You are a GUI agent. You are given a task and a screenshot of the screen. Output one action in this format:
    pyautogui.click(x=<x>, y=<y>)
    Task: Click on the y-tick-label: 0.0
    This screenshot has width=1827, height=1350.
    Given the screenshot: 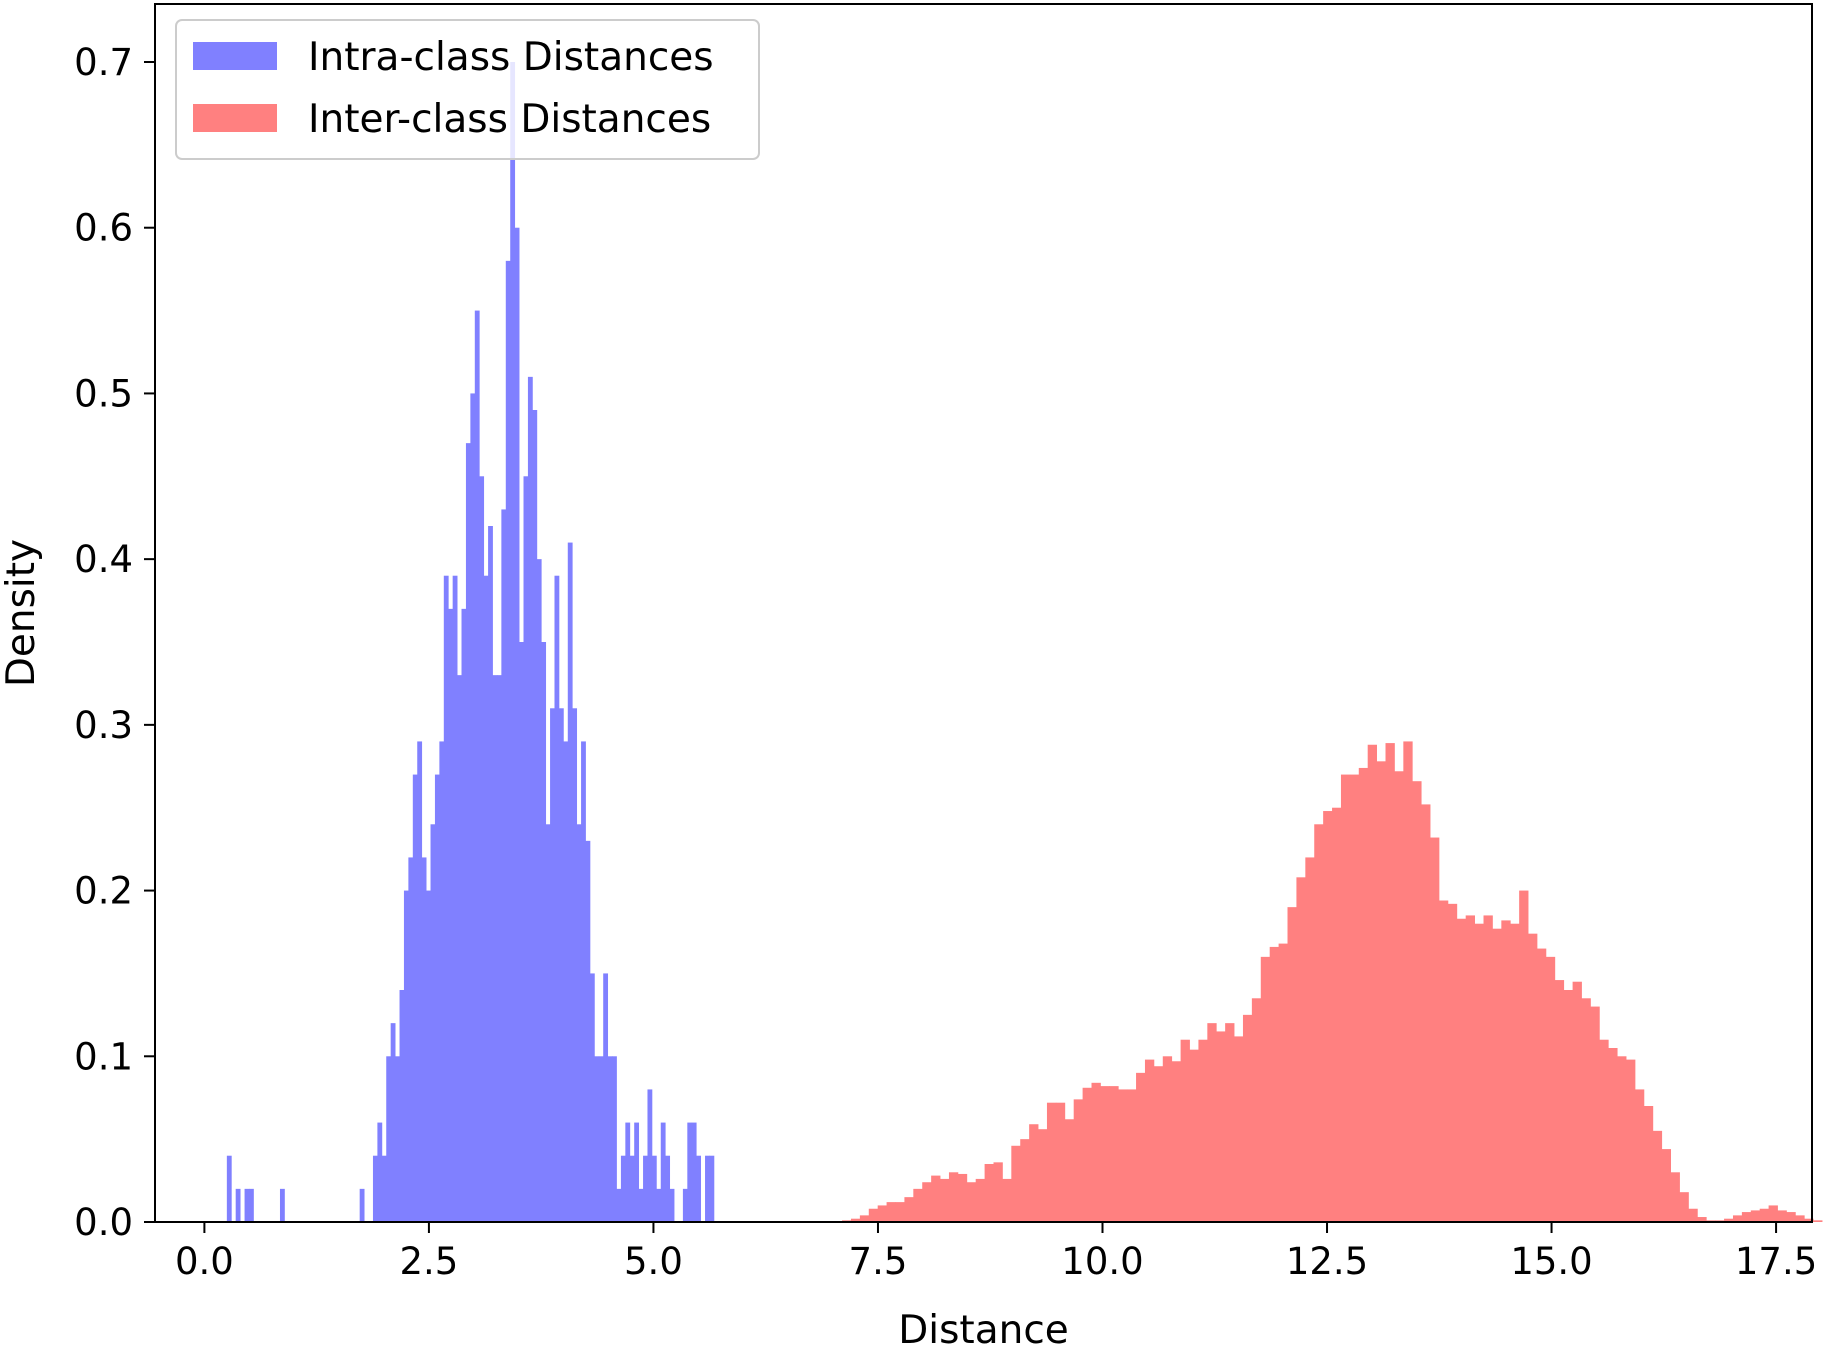 What is the action you would take?
    pyautogui.click(x=103, y=1222)
    